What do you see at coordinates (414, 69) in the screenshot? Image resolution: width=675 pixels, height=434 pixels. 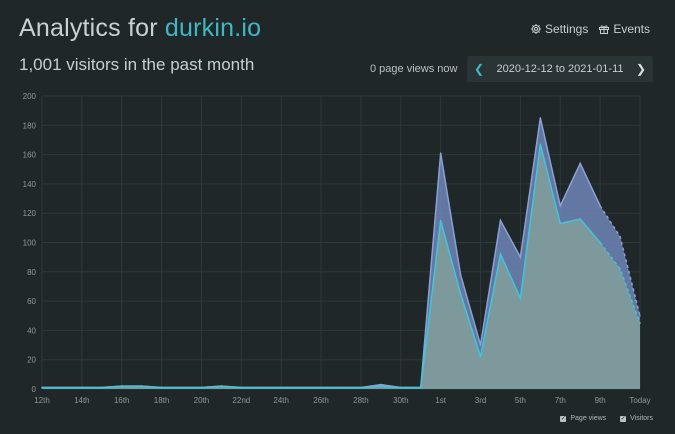 I see `live-page-views: 0 page views now` at bounding box center [414, 69].